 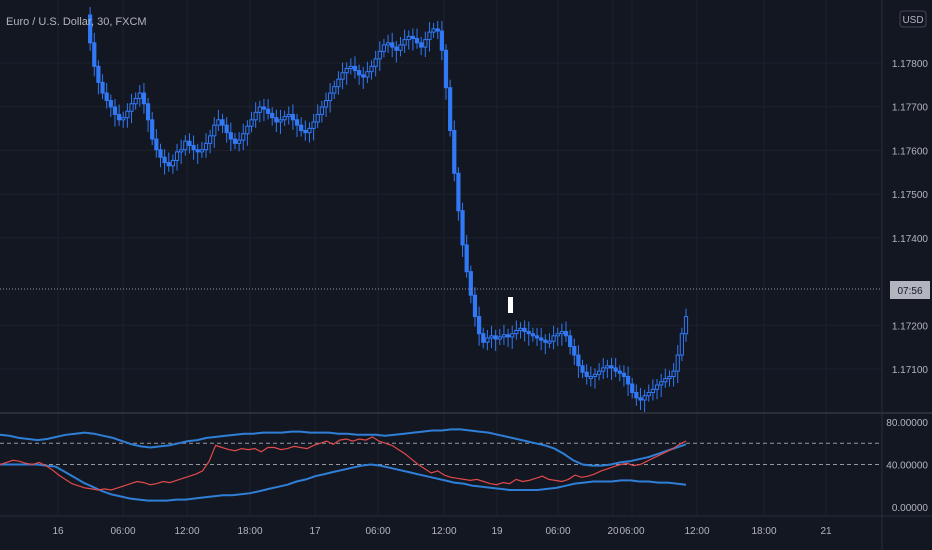 I want to click on currency-label: USD, so click(x=912, y=20).